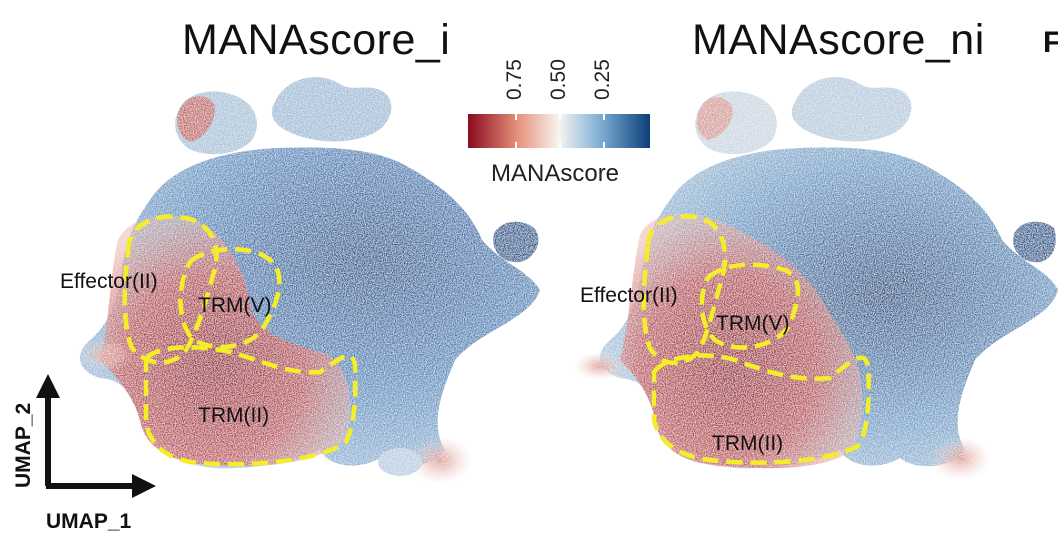 The image size is (1058, 552). I want to click on region-label-trmii-right: TRM(II), so click(748, 443).